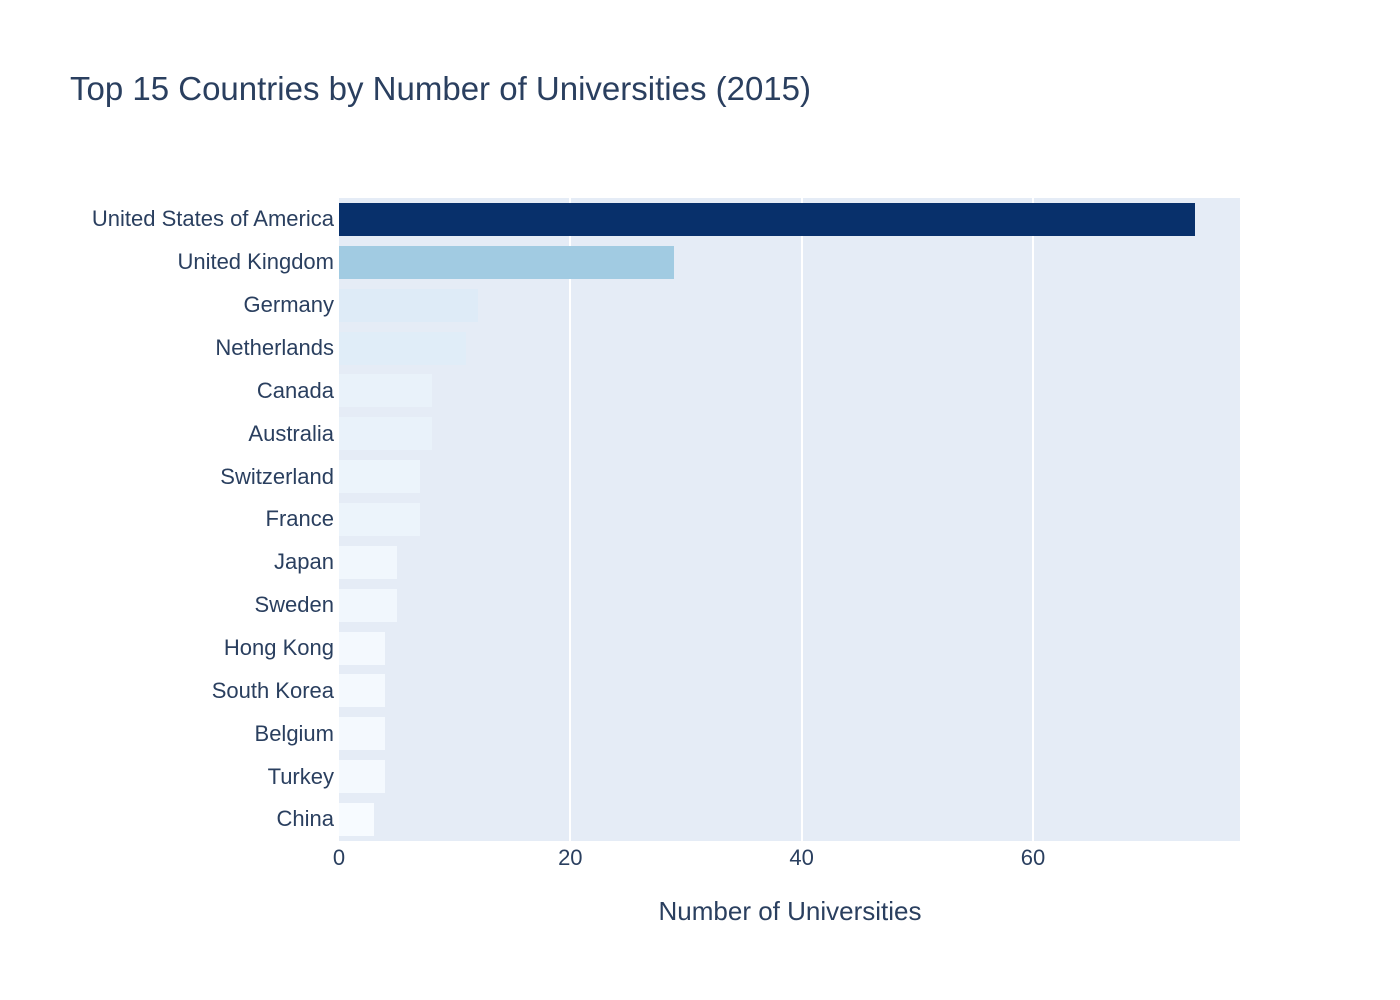 The width and height of the screenshot is (1400, 1000). What do you see at coordinates (801, 857) in the screenshot?
I see `x-tick-label-40: 40` at bounding box center [801, 857].